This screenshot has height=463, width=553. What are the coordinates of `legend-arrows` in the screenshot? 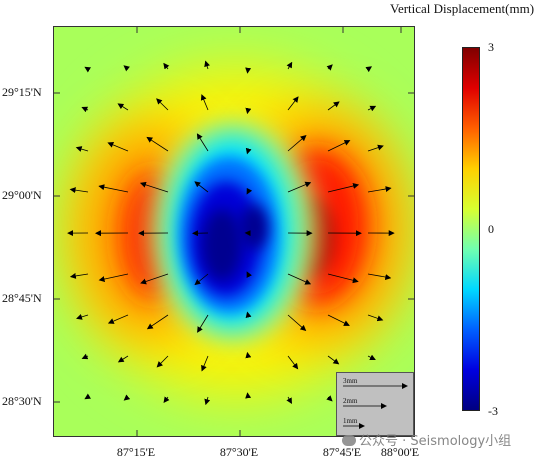 It's located at (375, 406).